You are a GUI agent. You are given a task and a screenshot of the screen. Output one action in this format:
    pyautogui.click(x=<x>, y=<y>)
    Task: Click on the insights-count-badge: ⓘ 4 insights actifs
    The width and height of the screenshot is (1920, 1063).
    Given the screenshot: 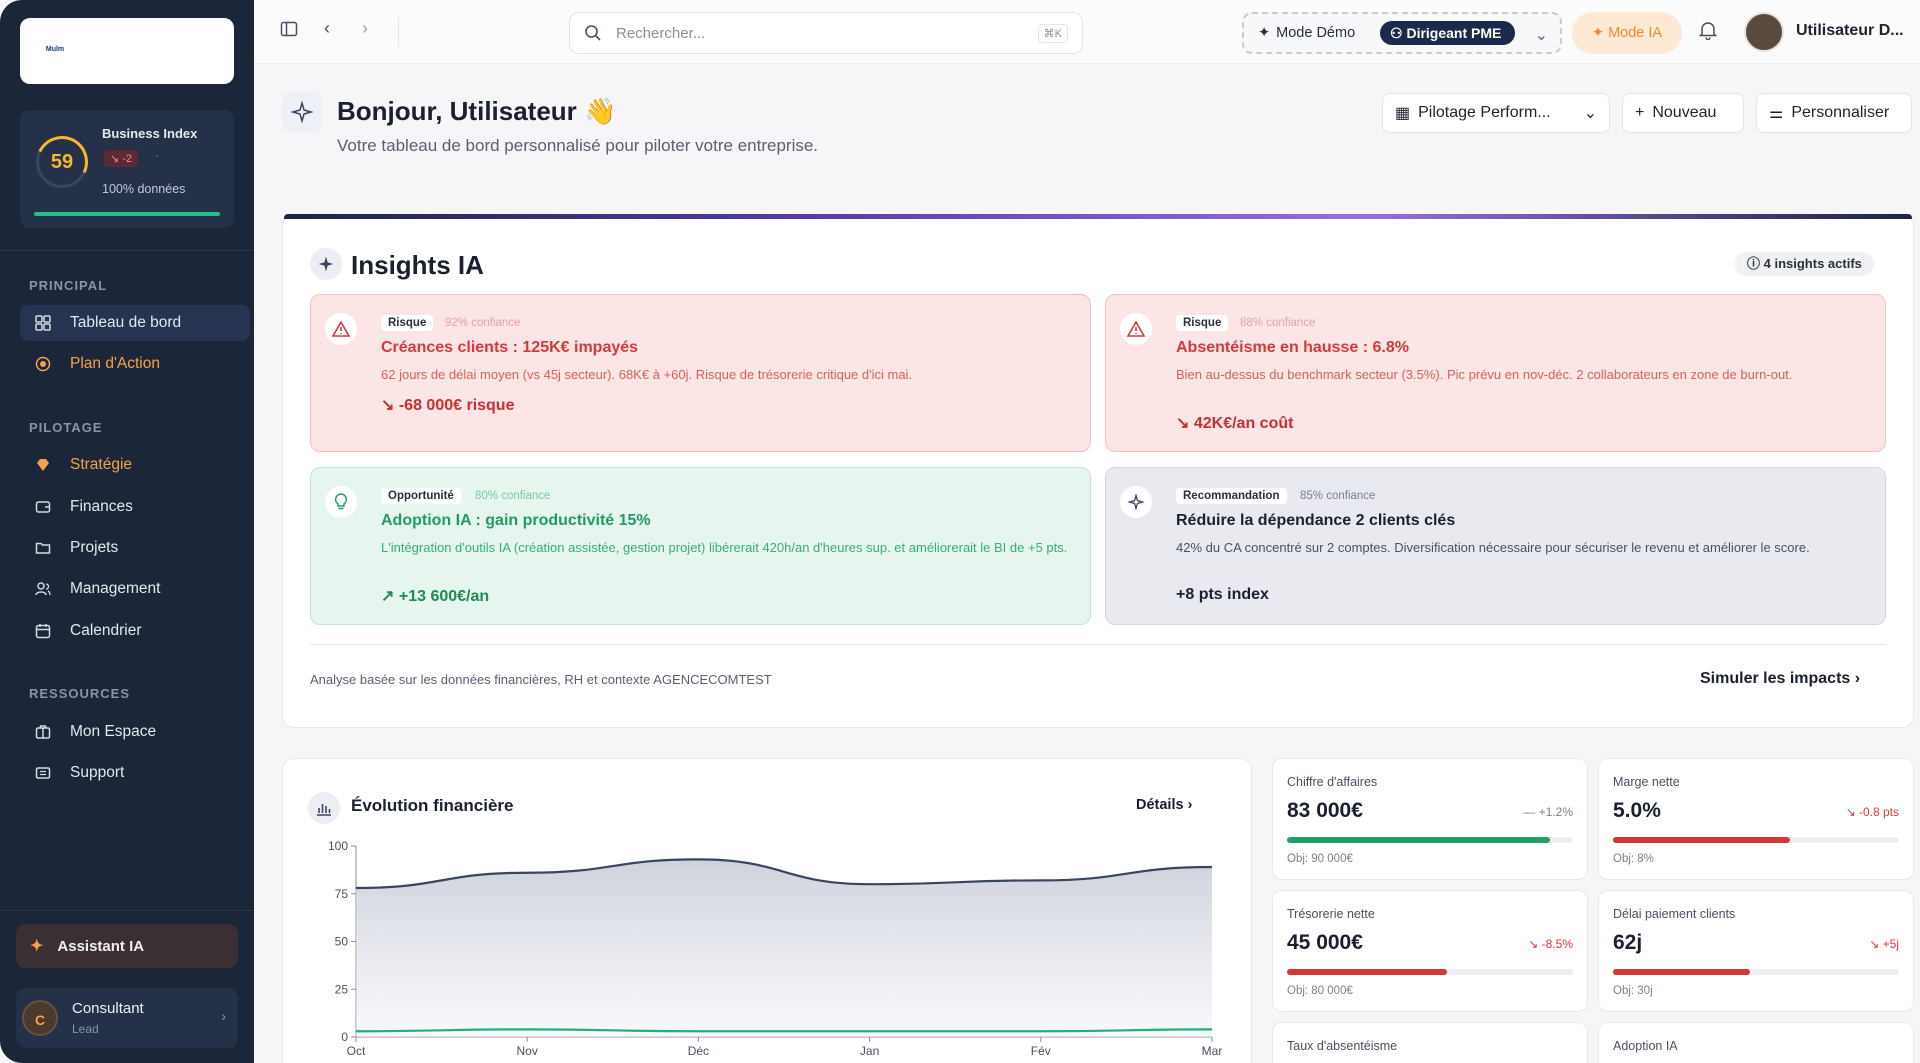 What is the action you would take?
    pyautogui.click(x=1804, y=264)
    